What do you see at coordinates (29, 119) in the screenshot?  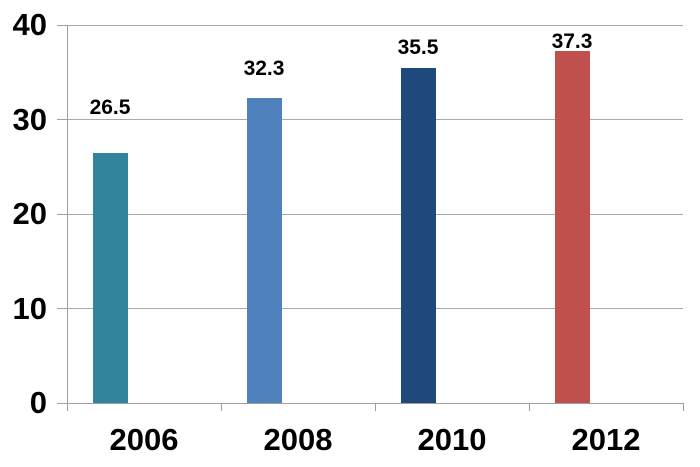 I see `y-tick-label-30: 30` at bounding box center [29, 119].